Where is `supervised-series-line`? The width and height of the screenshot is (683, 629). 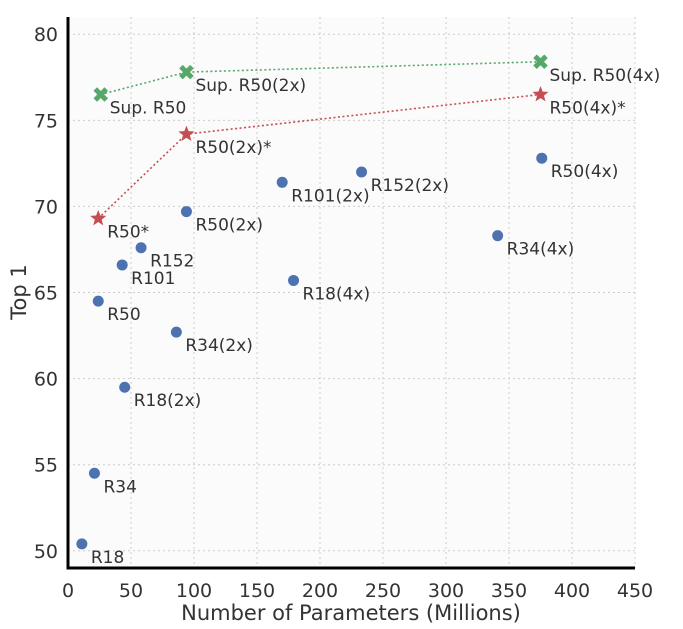 supervised-series-line is located at coordinates (320, 78).